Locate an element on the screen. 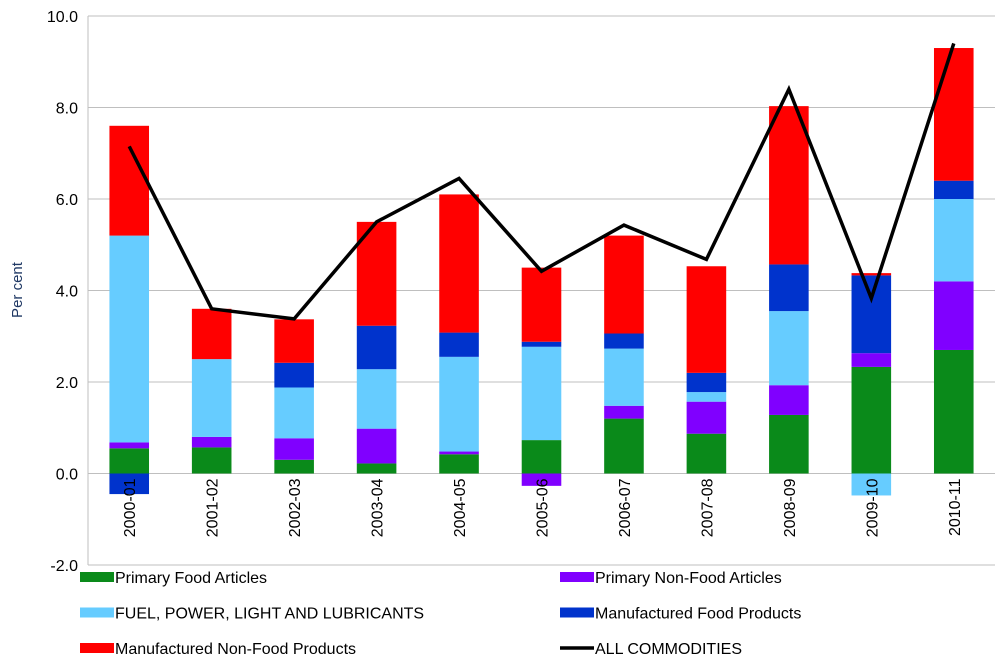 The height and width of the screenshot is (669, 1004). legend-label: Manufactured Non-Food Products is located at coordinates (235, 649).